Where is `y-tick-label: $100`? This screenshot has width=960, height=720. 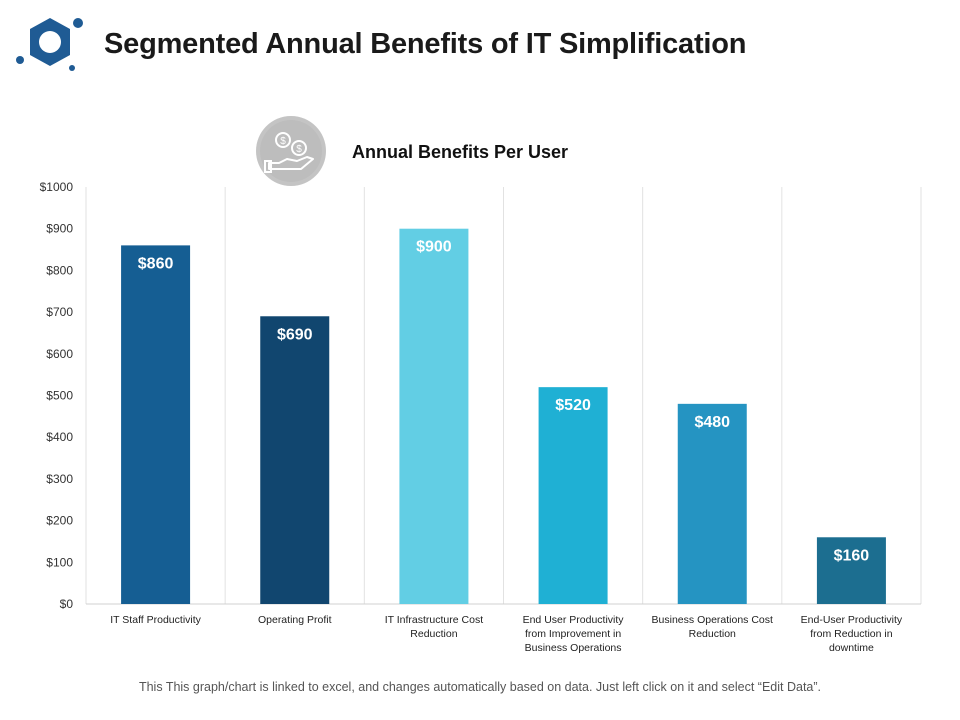 y-tick-label: $100 is located at coordinates (59, 562).